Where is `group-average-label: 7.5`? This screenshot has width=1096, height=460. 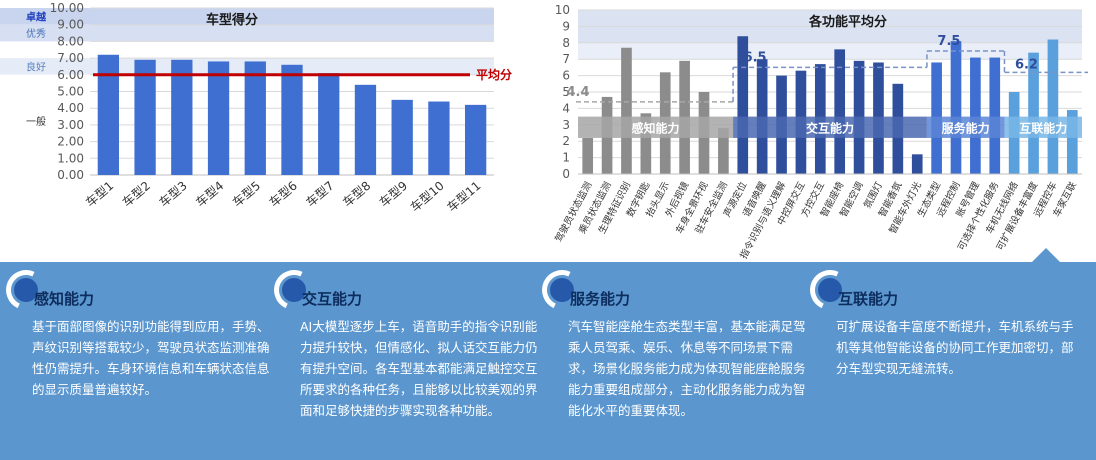
group-average-label: 7.5 is located at coordinates (948, 41).